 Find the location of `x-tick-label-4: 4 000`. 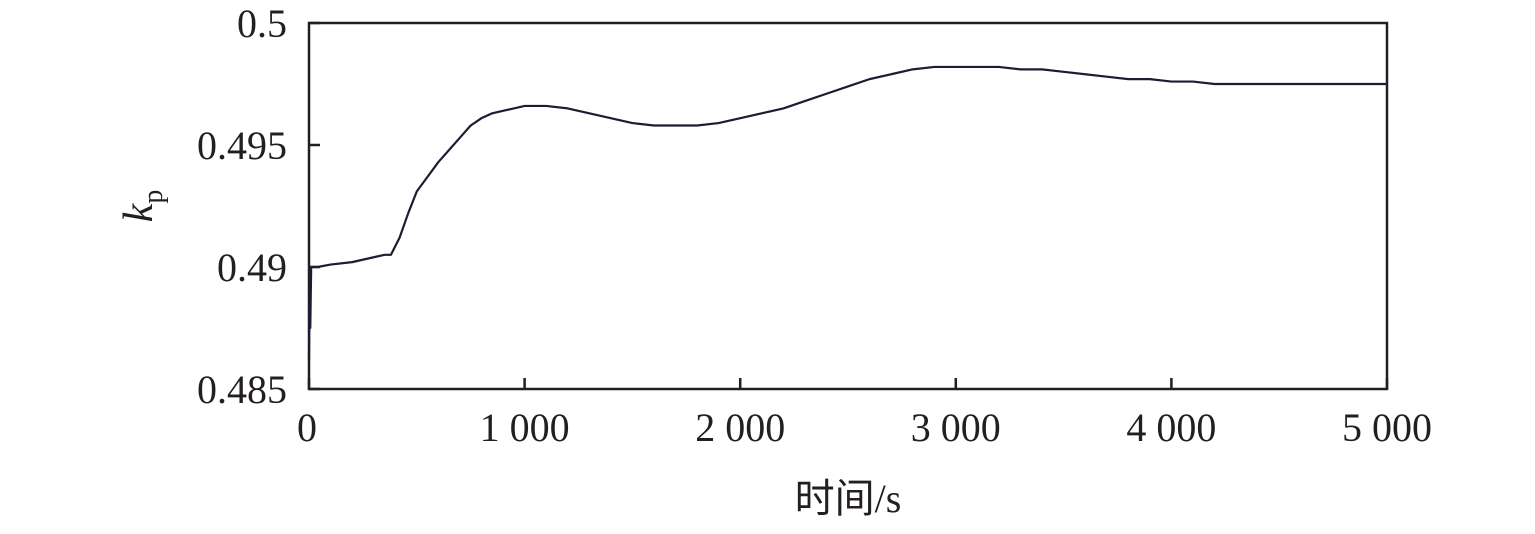

x-tick-label-4: 4 000 is located at coordinates (1171, 427).